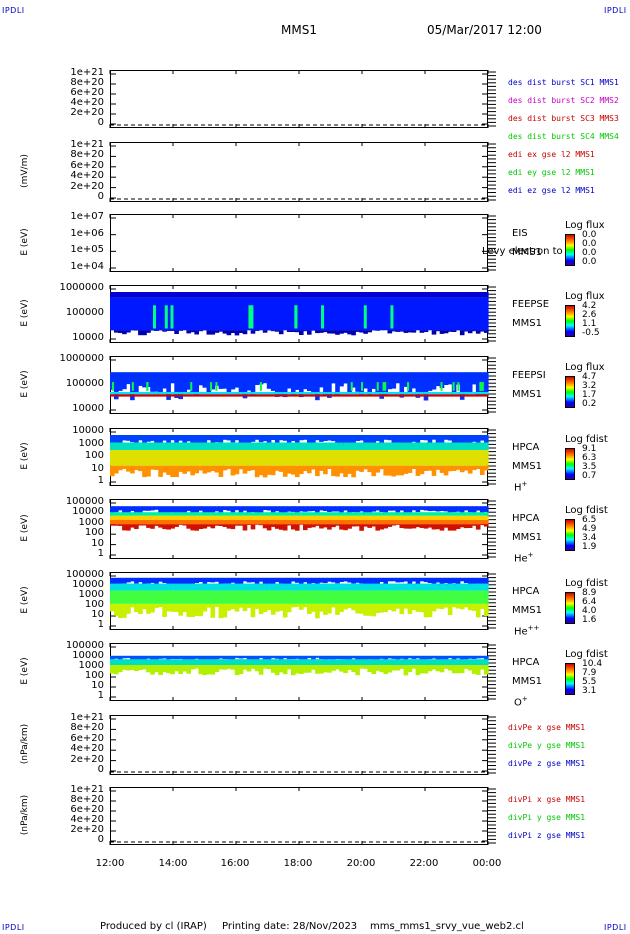 This screenshot has height=934, width=630. Describe the element at coordinates (585, 367) in the screenshot. I see `colorbar-title: Log flux` at that location.